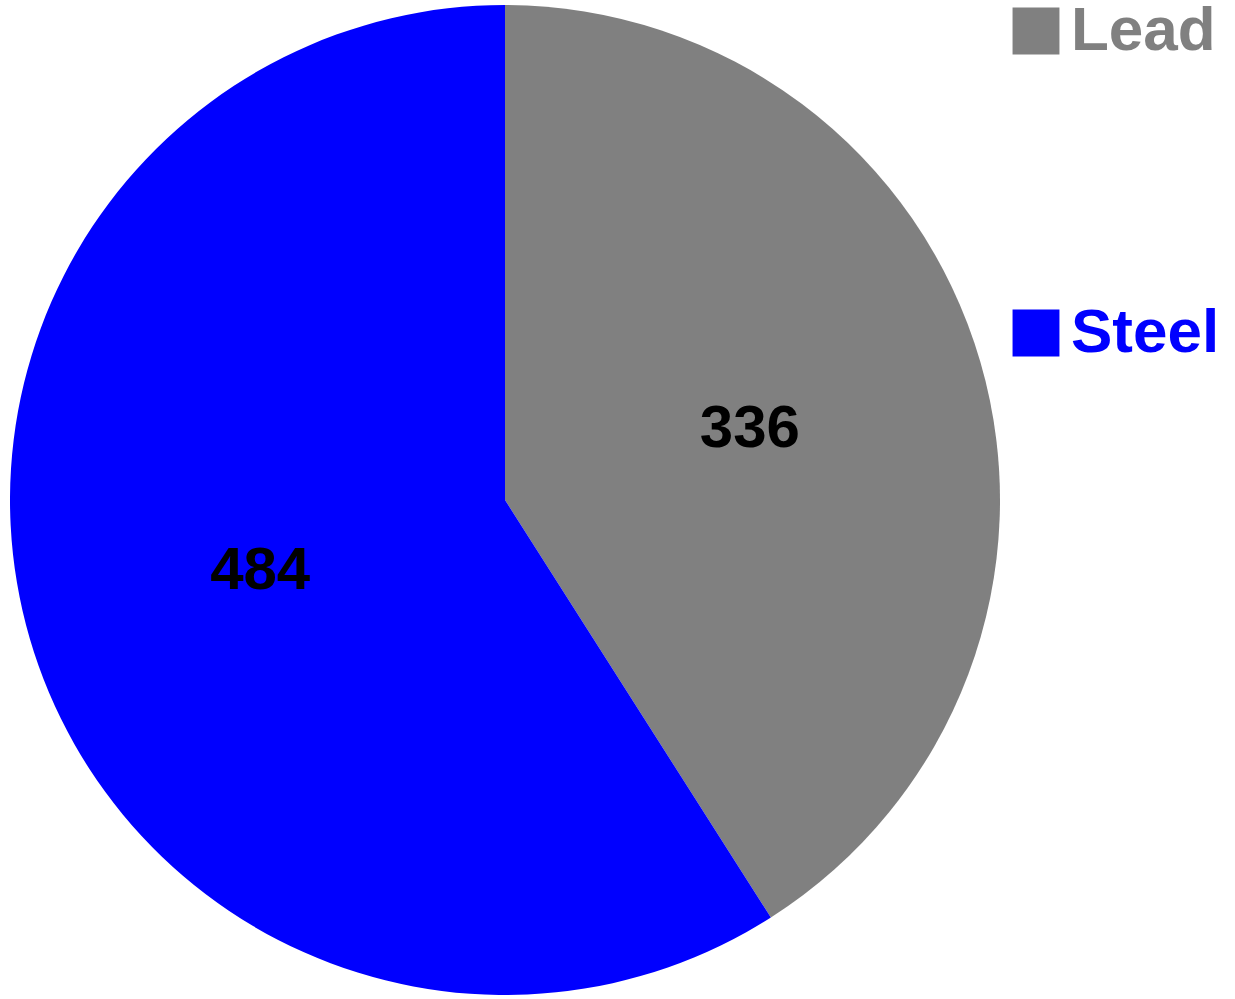 The height and width of the screenshot is (999, 1235). Describe the element at coordinates (749, 426) in the screenshot. I see `data-label: 336` at that location.